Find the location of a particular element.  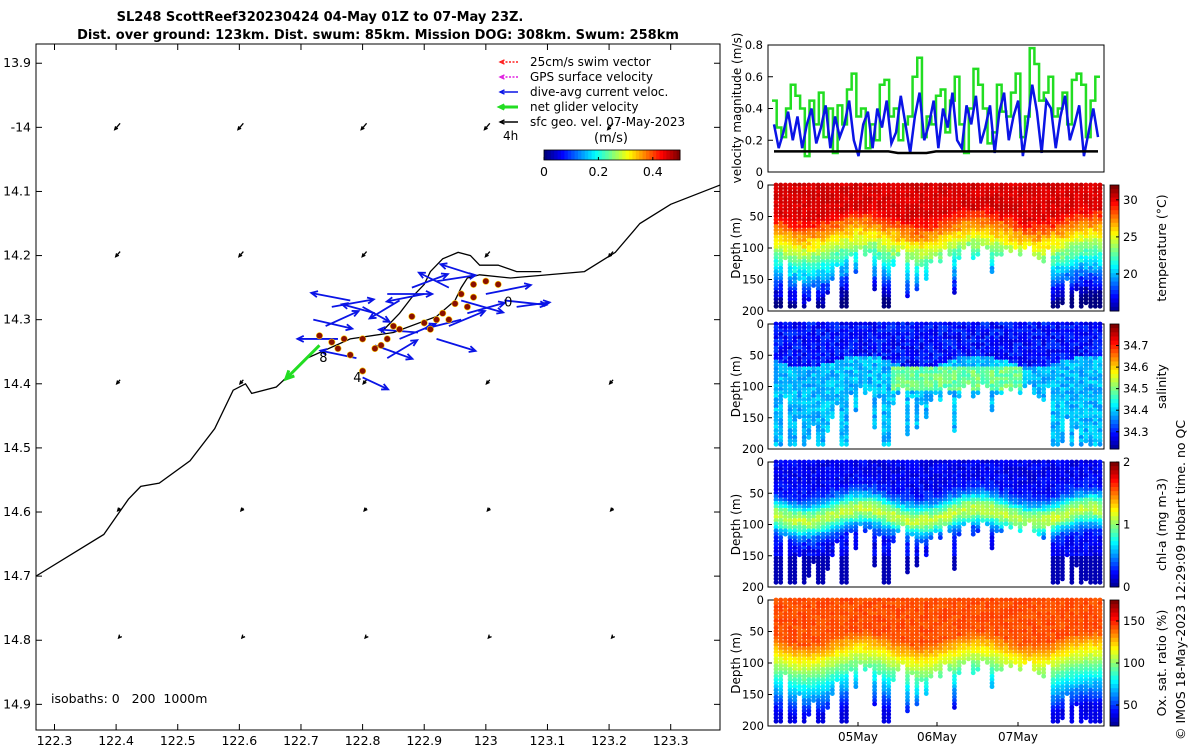

map-xtick-label: 122.6 is located at coordinates (239, 740).